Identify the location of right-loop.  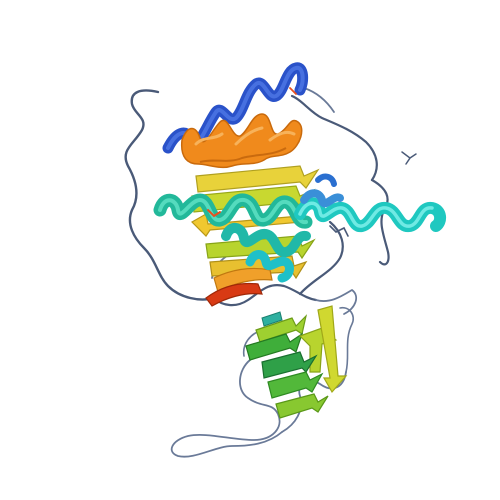
(380, 222).